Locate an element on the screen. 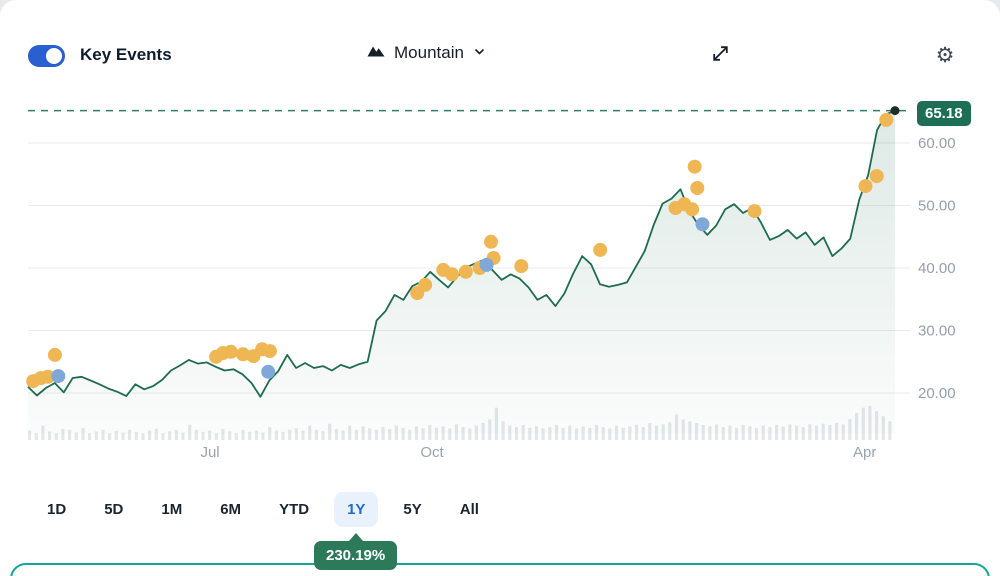 The width and height of the screenshot is (1000, 576). mountain-icon is located at coordinates (376, 53).